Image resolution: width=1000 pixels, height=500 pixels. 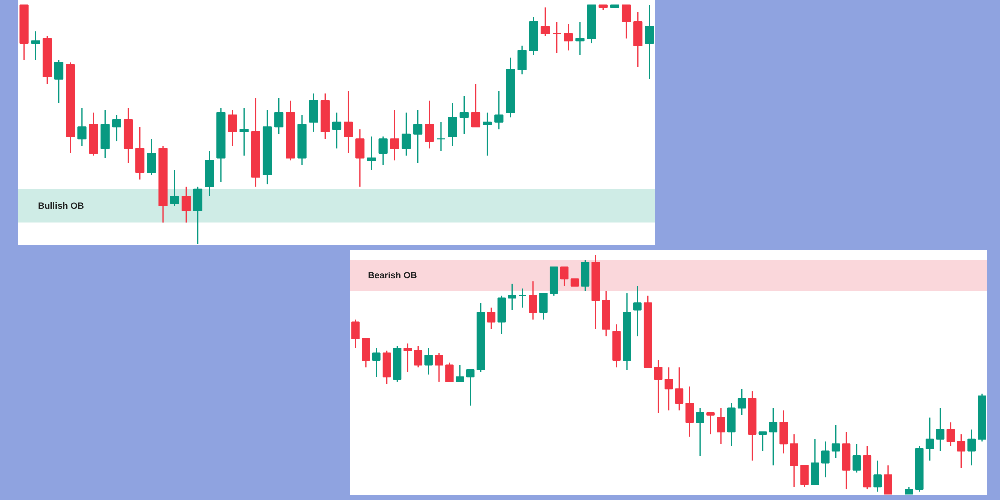 What do you see at coordinates (393, 275) in the screenshot?
I see `band-label: Bearish OB` at bounding box center [393, 275].